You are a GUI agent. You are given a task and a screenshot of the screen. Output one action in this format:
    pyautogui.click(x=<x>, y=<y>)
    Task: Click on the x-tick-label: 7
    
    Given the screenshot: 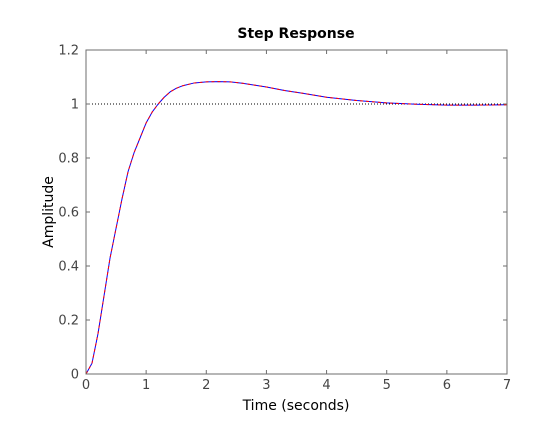 What is the action you would take?
    pyautogui.click(x=507, y=385)
    